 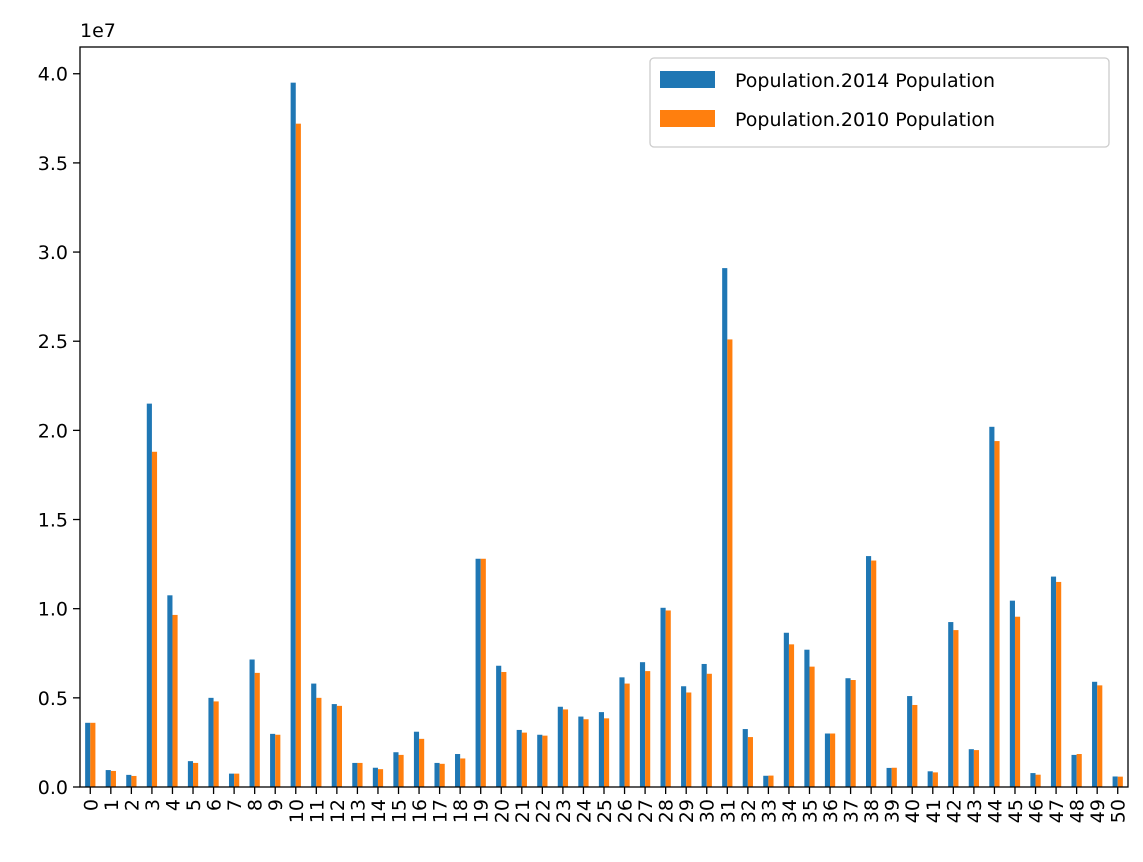 What do you see at coordinates (934, 811) in the screenshot?
I see `x-tick-label: 41` at bounding box center [934, 811].